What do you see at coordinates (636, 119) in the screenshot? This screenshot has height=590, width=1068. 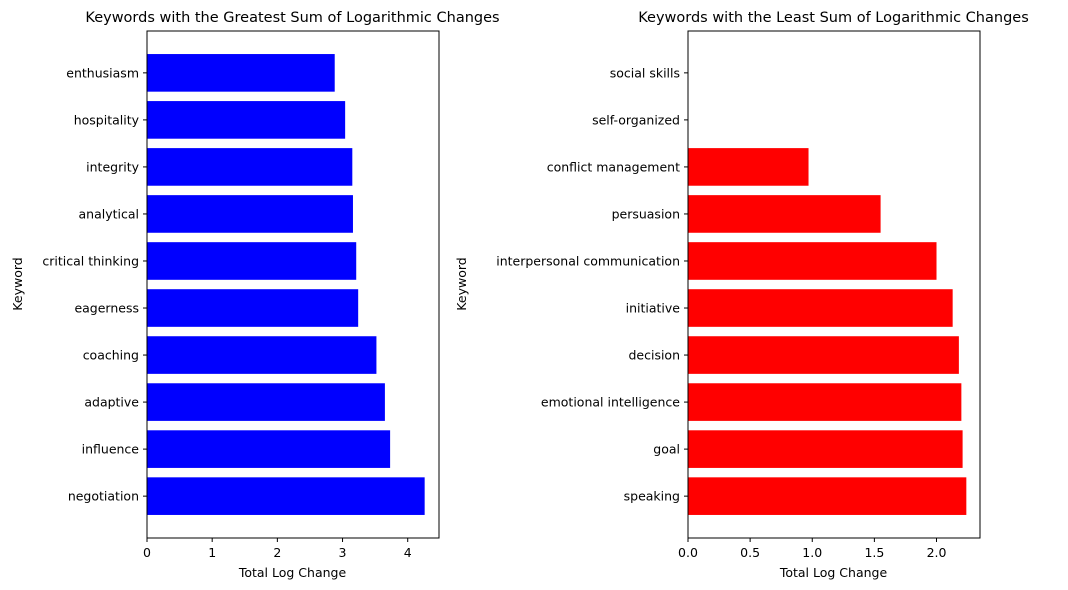 I see `y-tick-label: self-organized` at bounding box center [636, 119].